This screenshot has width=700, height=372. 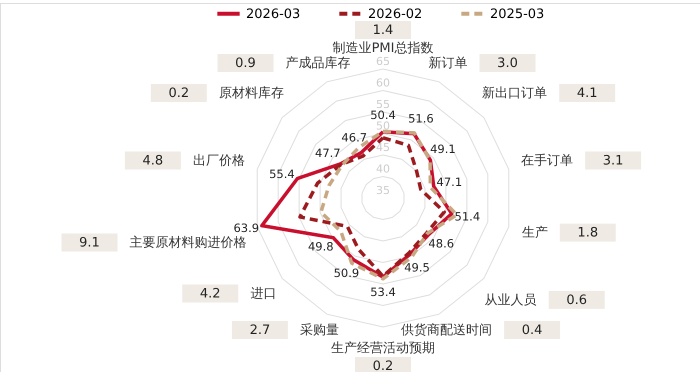 I want to click on data-label: 48.6, so click(x=441, y=243).